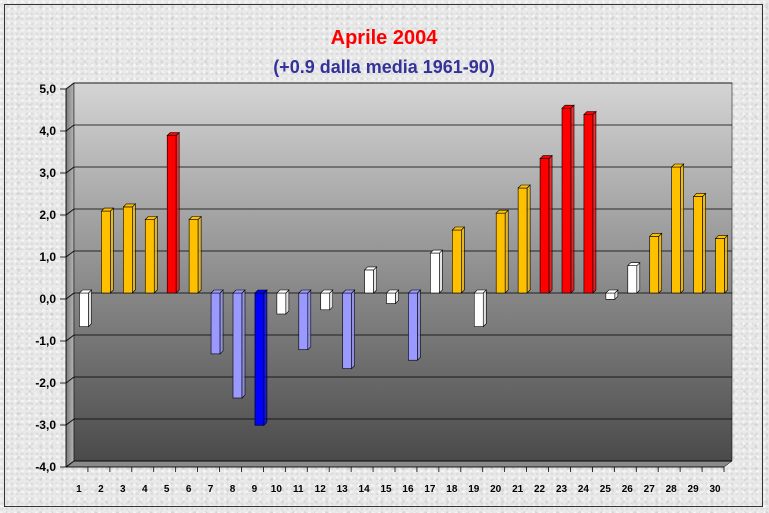  What do you see at coordinates (399, 464) in the screenshot?
I see `plot-floor` at bounding box center [399, 464].